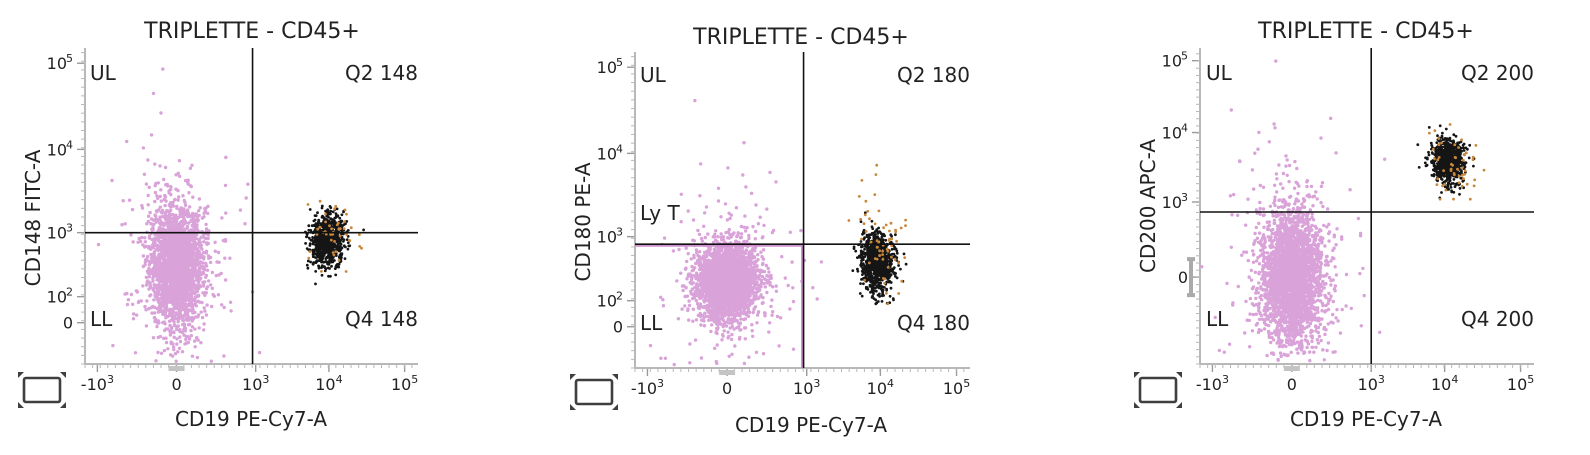 The width and height of the screenshot is (1590, 455). I want to click on y-axis-label: CD148 FITC-A, so click(33, 217).